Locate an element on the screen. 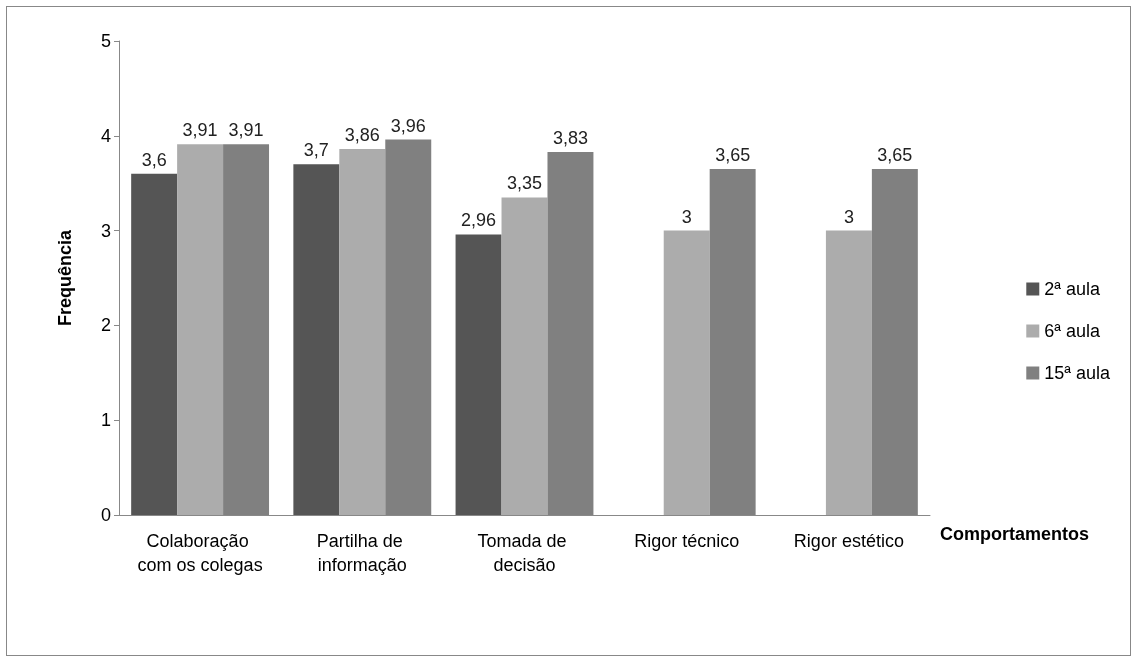 This screenshot has height=664, width=1139. data-label: 3,83 is located at coordinates (570, 137).